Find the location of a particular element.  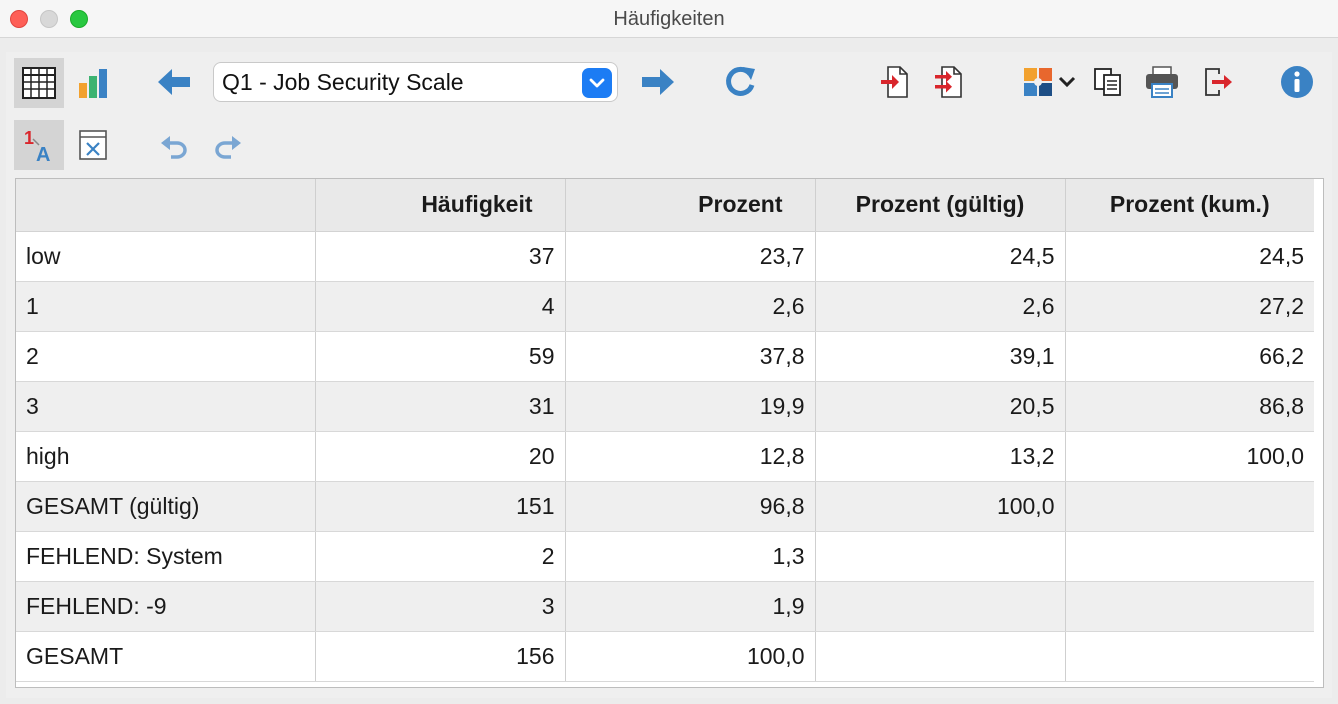

table-row: 2 59 37,8 39,1 66,2 is located at coordinates (665, 356).